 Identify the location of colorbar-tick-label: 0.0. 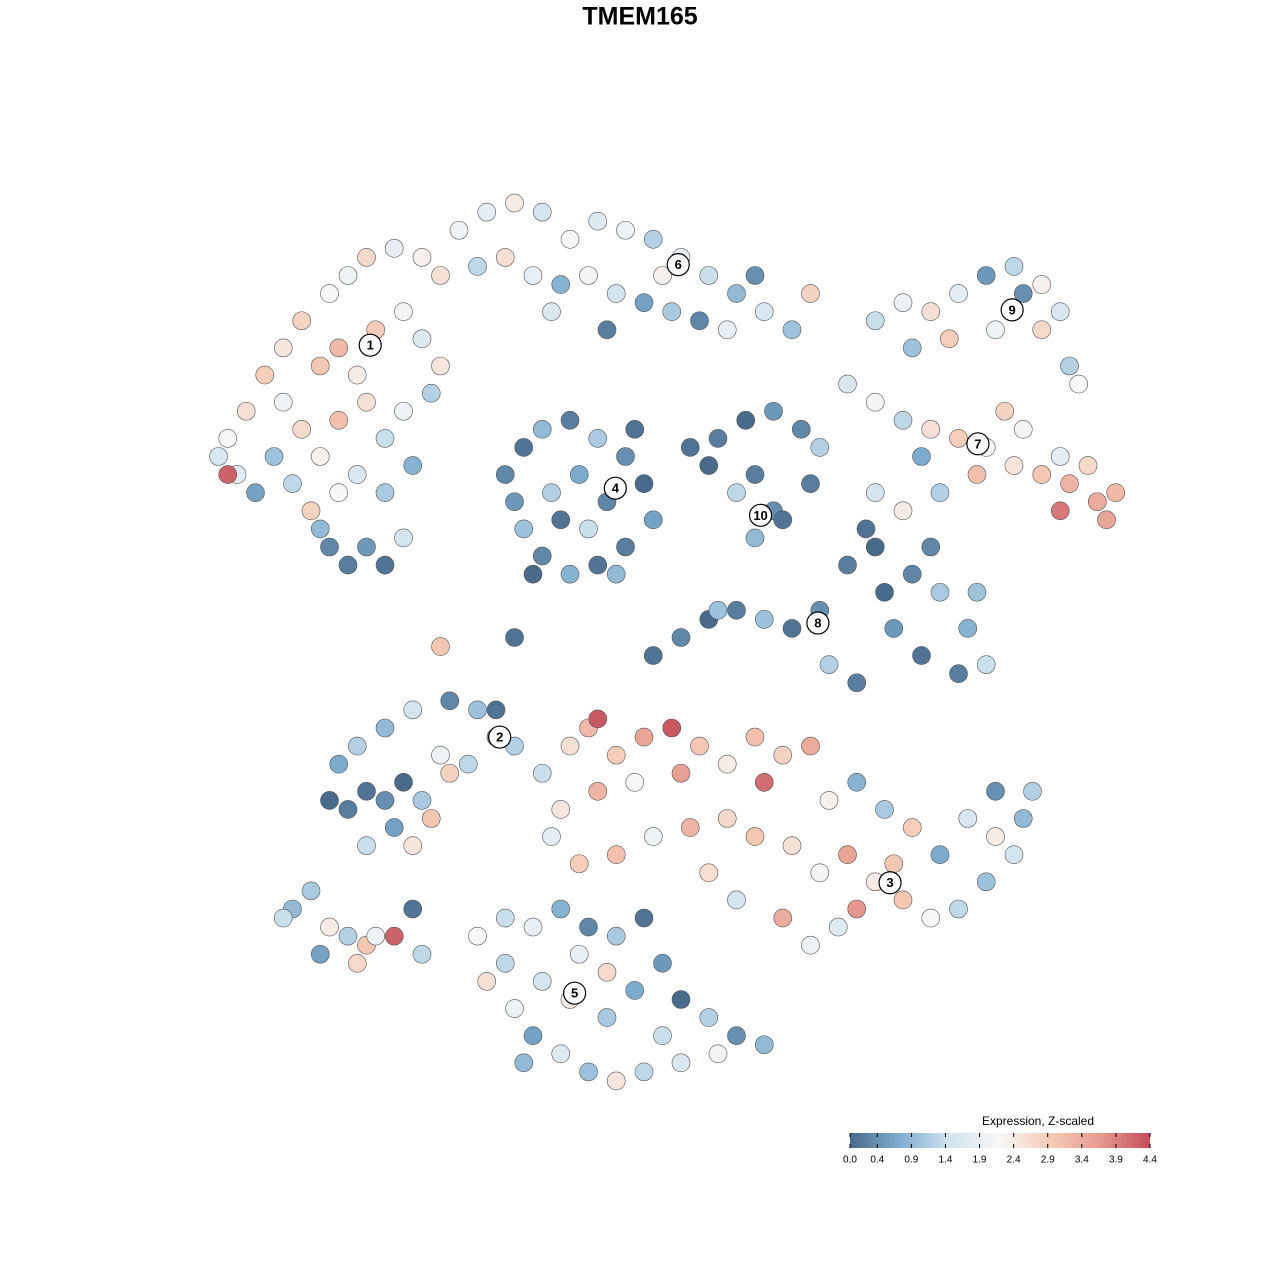
(850, 1160).